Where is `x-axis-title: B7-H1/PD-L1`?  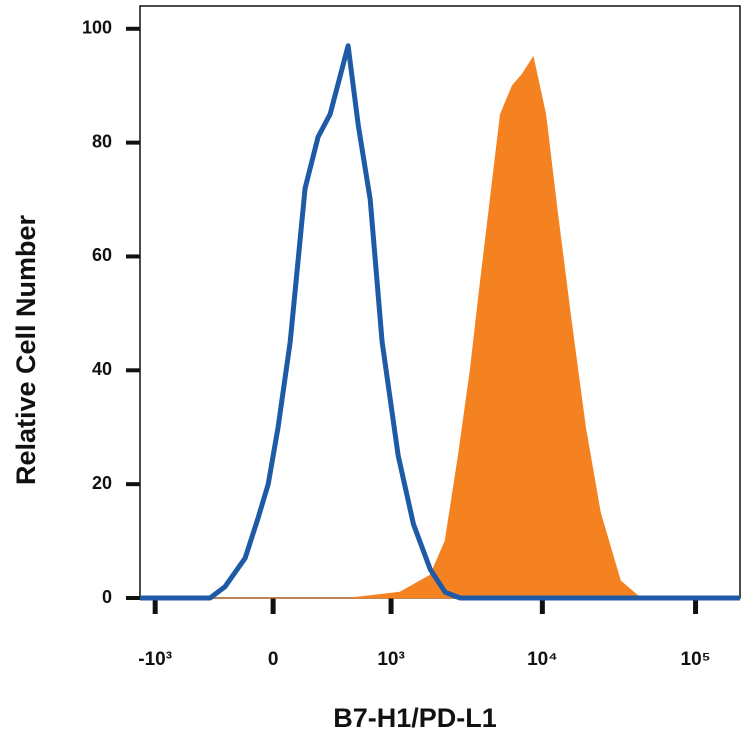
x-axis-title: B7-H1/PD-L1 is located at coordinates (415, 718).